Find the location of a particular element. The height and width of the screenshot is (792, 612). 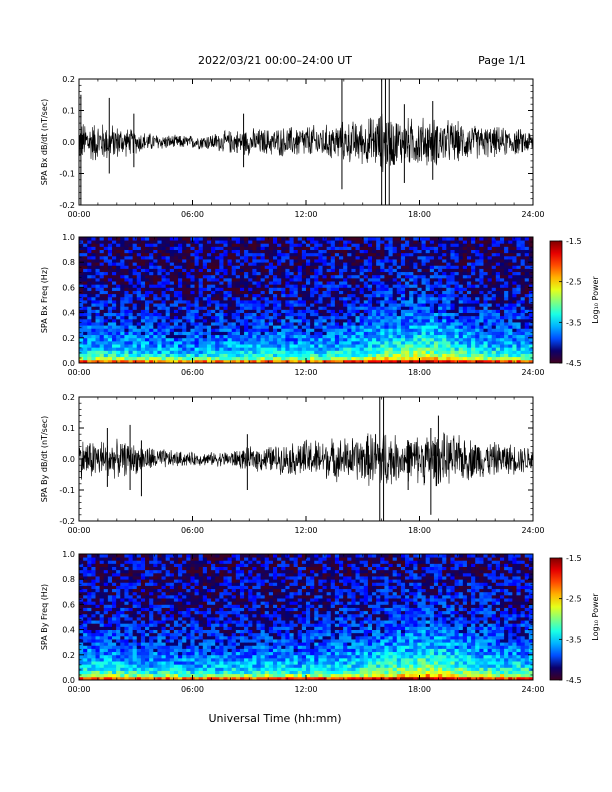

y-tick-label: -0.2 is located at coordinates (67, 521).